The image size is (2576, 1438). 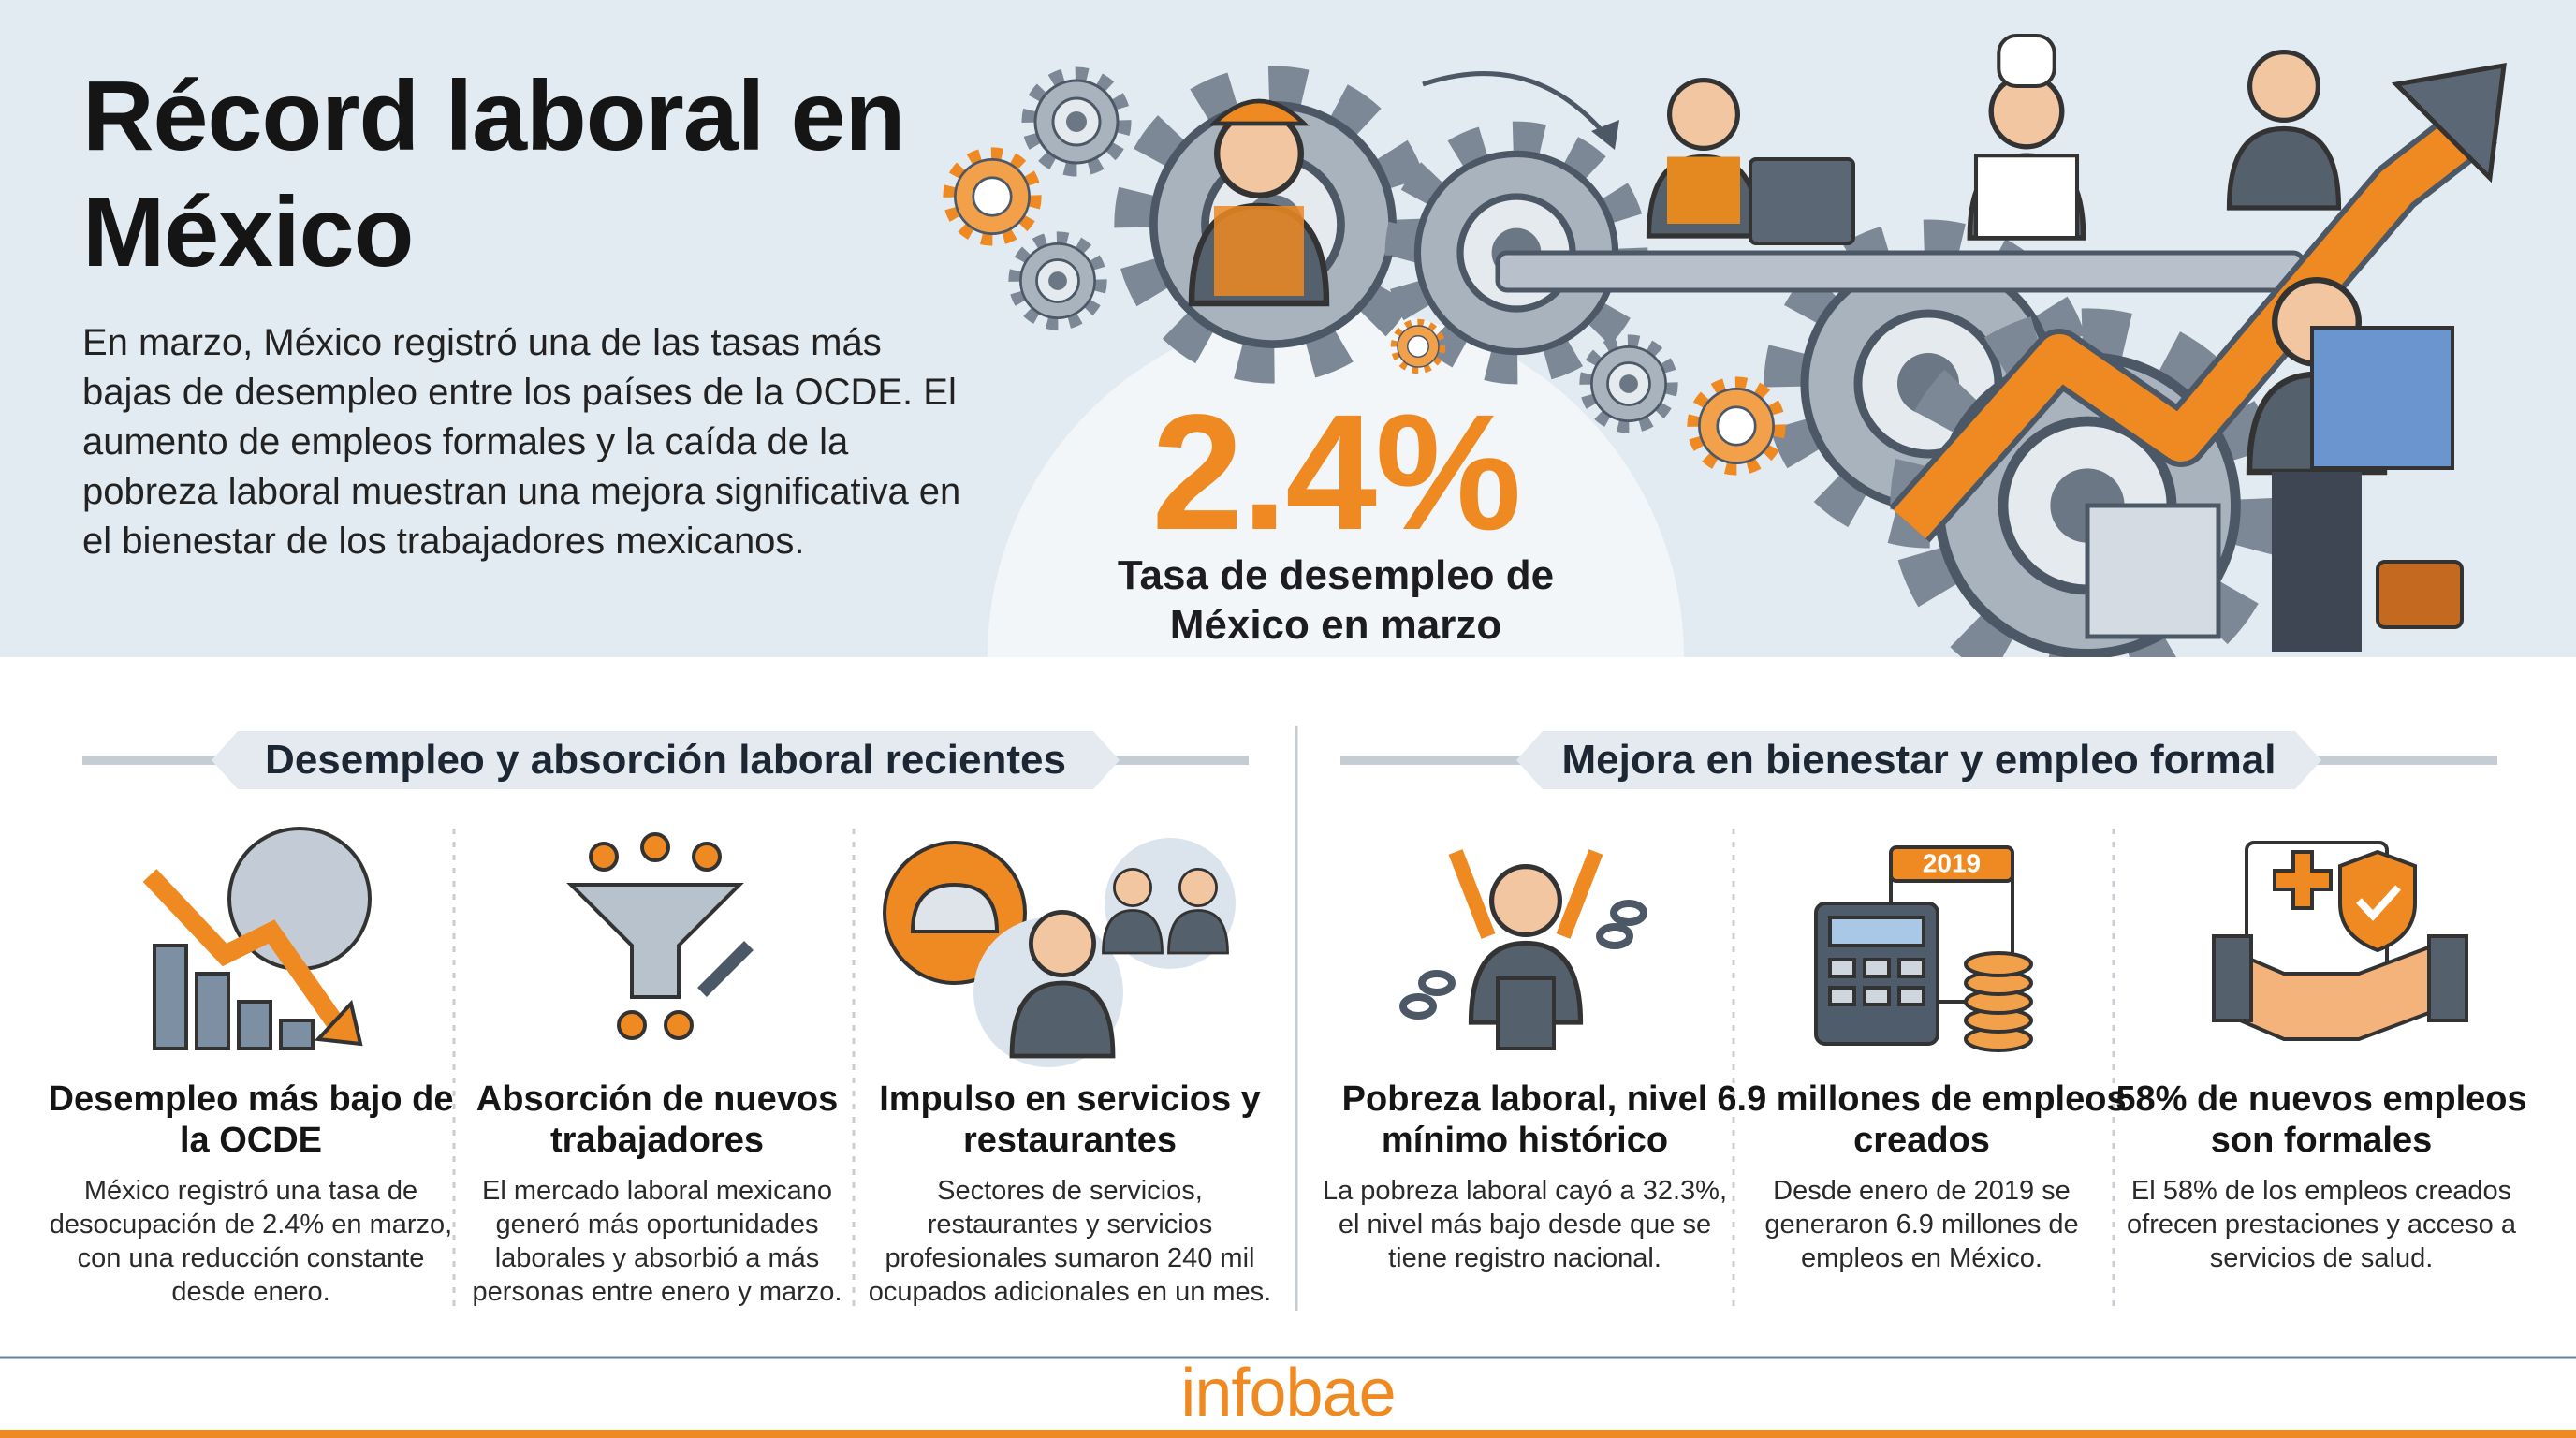 I want to click on card-title: Desempleo más bajo de la OCDE, so click(x=251, y=1119).